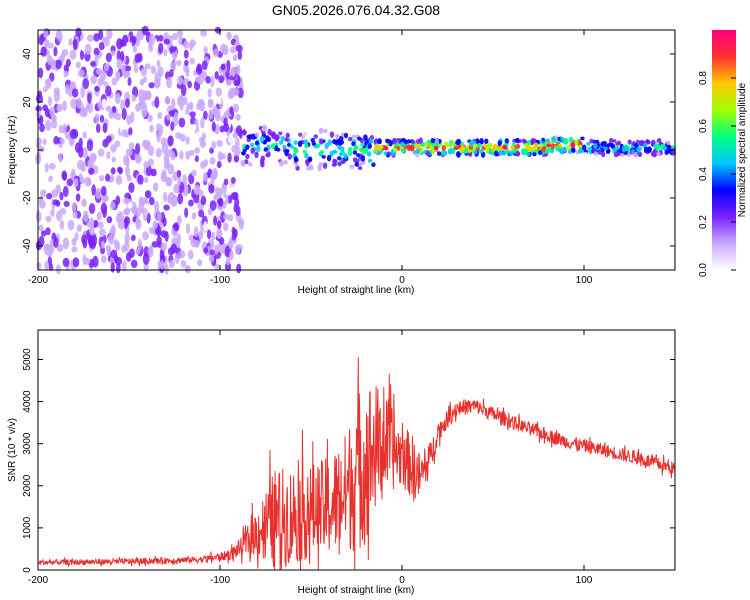 The width and height of the screenshot is (750, 600). I want to click on snr-xlabel: Height of straight line (km), so click(356, 590).